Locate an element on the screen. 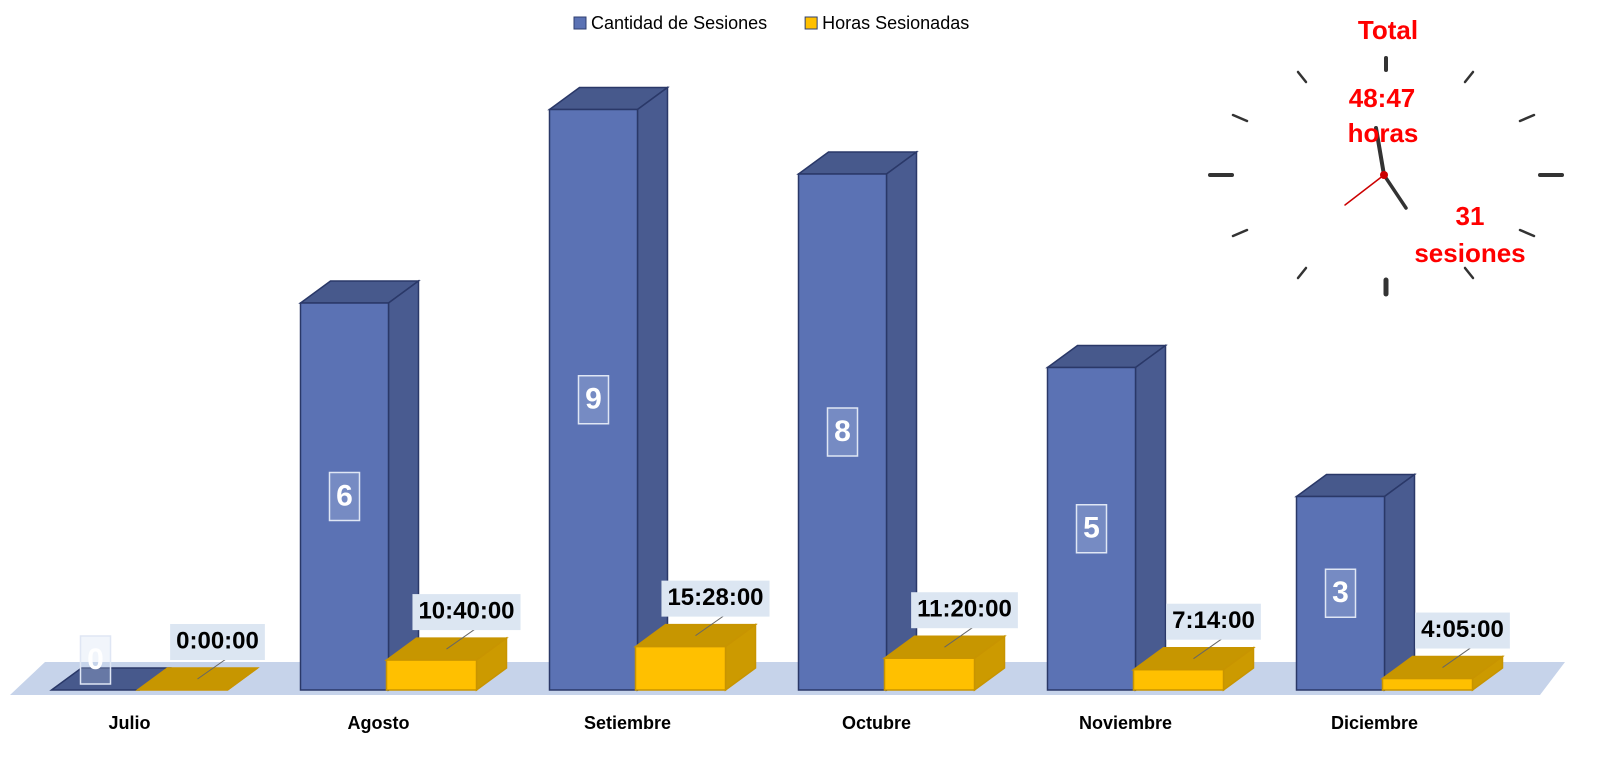 Image resolution: width=1606 pixels, height=758 pixels. value-label-group: 11:20:00 is located at coordinates (964, 610).